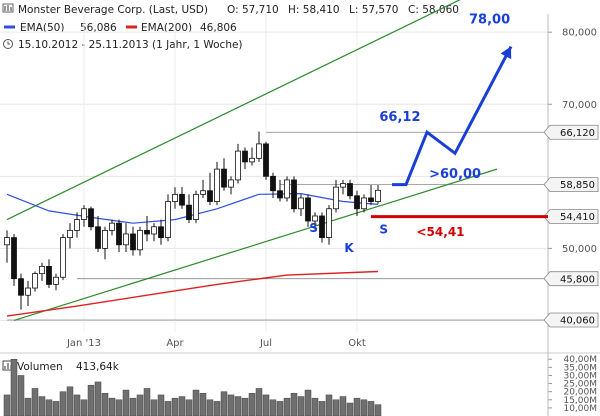 The image size is (600, 416). I want to click on annotation-0: 78,00, so click(489, 20).